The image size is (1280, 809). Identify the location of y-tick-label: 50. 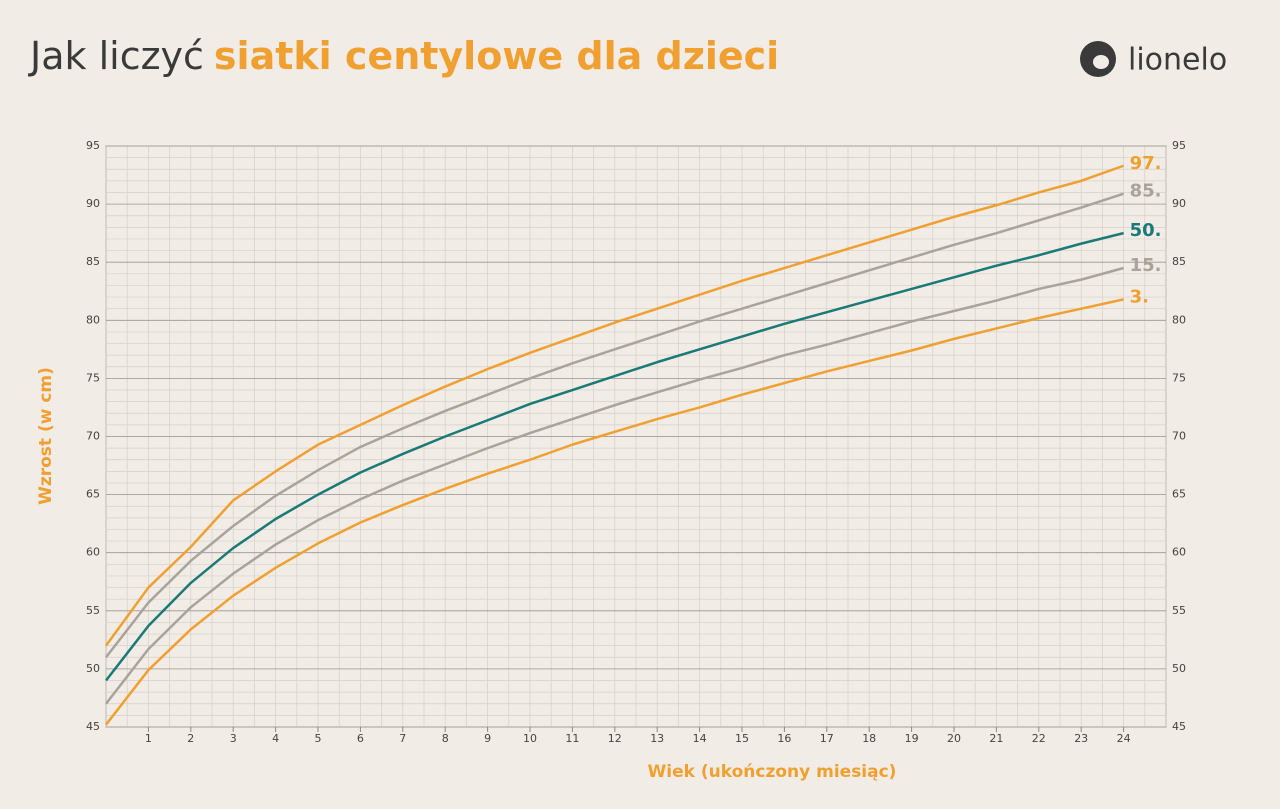
(93, 668).